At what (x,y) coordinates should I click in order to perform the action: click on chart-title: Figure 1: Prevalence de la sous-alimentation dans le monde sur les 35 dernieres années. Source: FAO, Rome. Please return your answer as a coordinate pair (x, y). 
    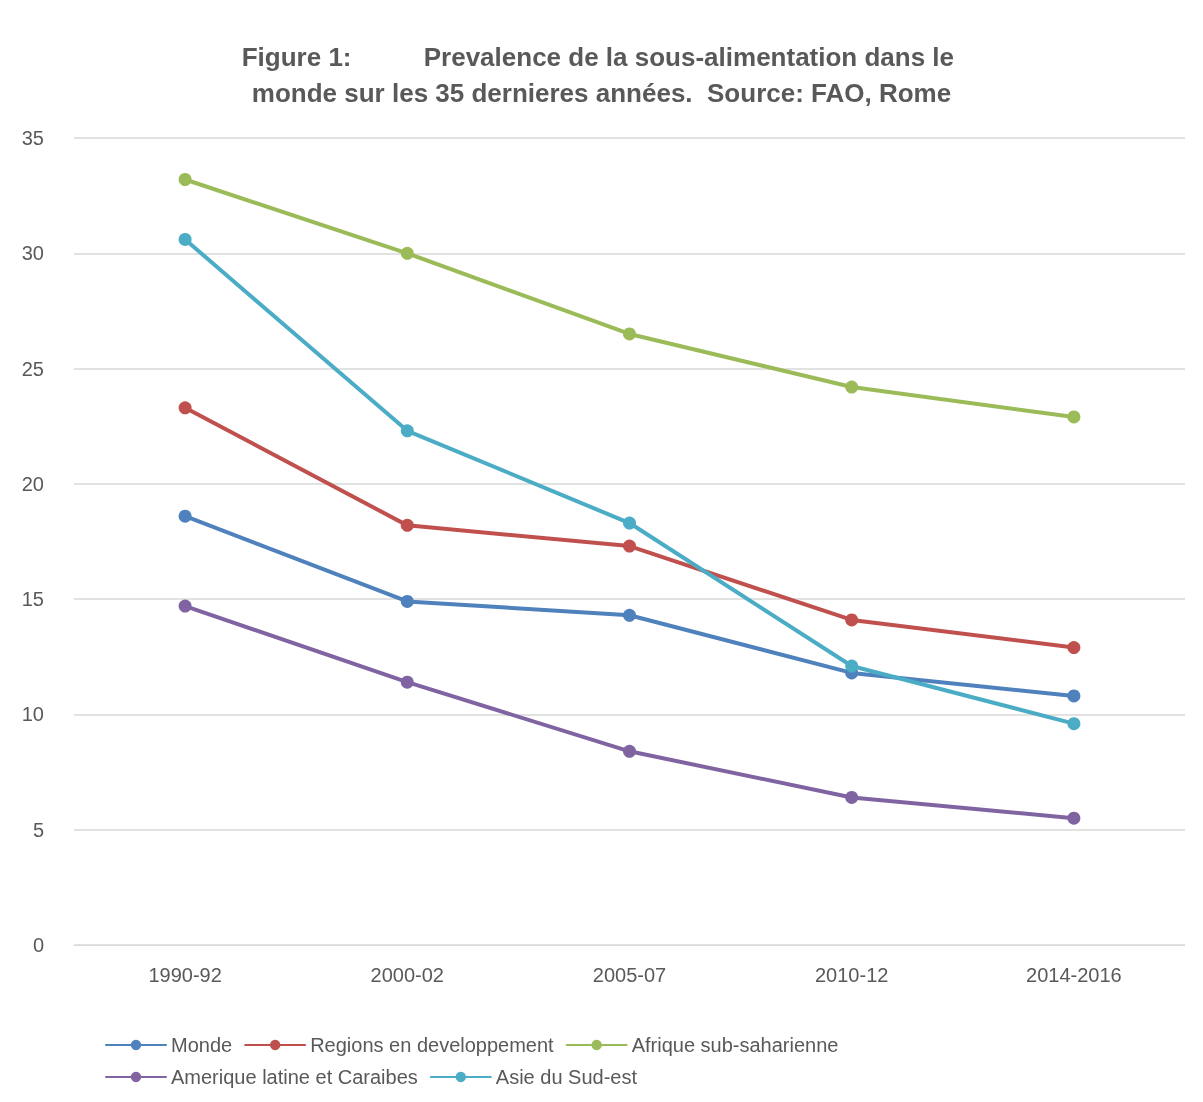
    Looking at the image, I should click on (601, 75).